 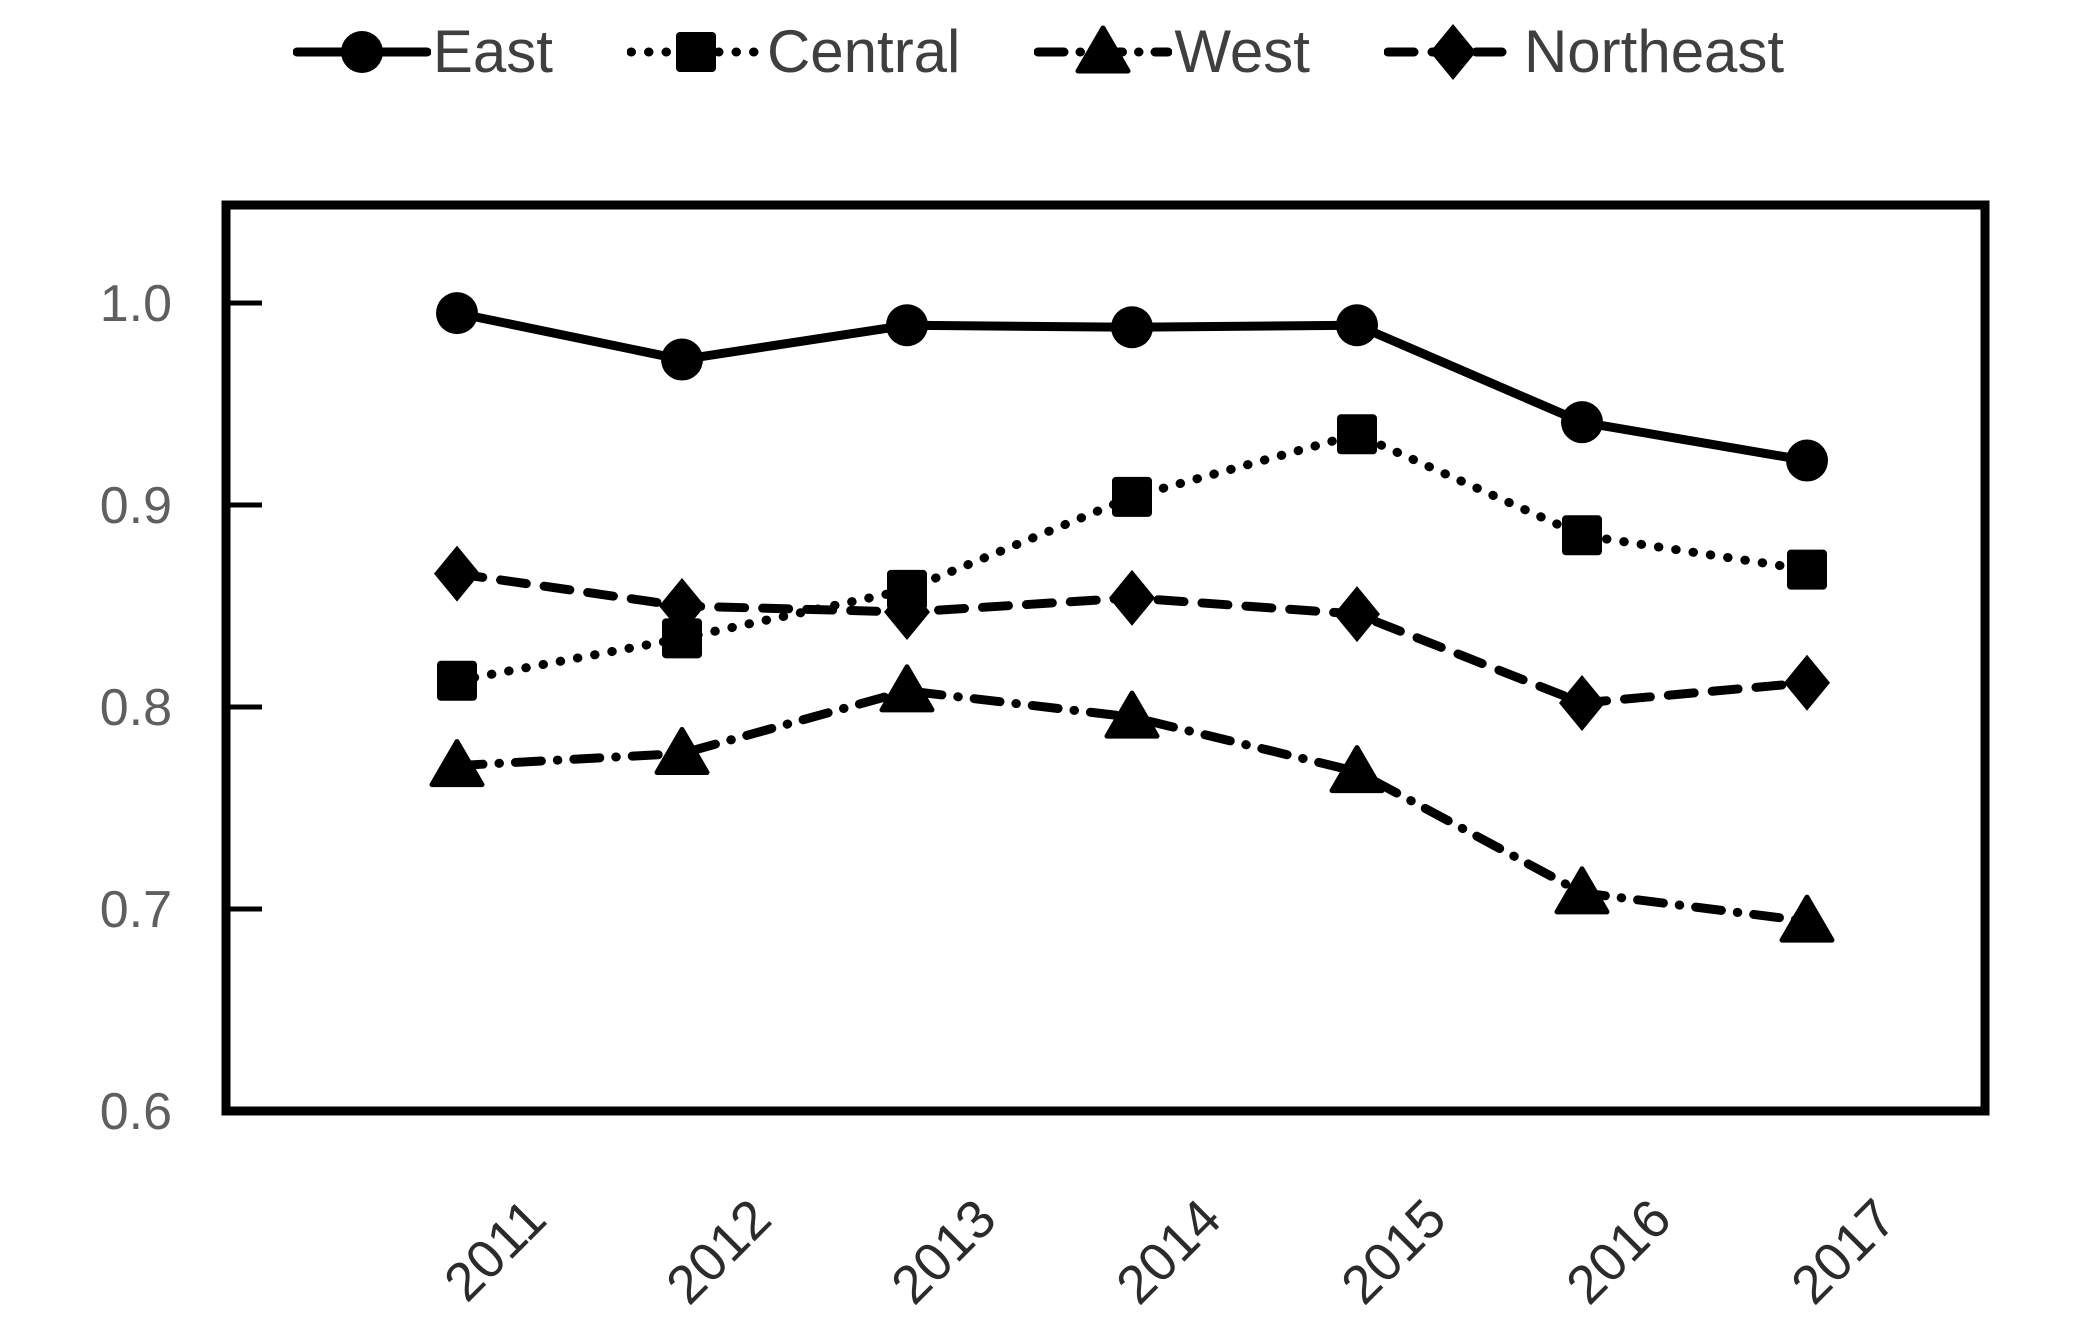 I want to click on y-tick-label: 0.9, so click(x=136, y=506).